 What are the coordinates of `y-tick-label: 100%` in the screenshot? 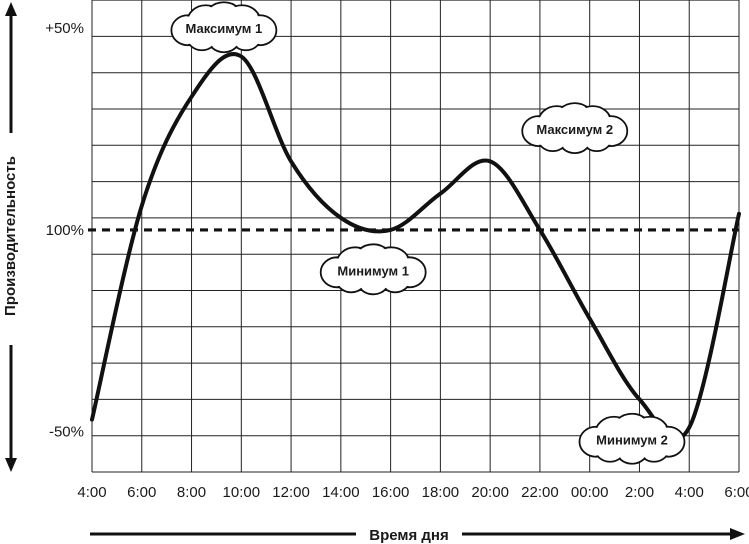 It's located at (65, 230).